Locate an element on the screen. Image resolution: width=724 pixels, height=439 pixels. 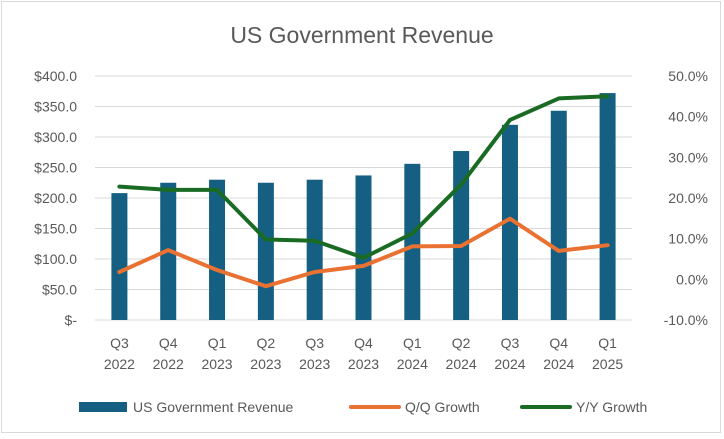
legend-swatch-bar is located at coordinates (103, 407).